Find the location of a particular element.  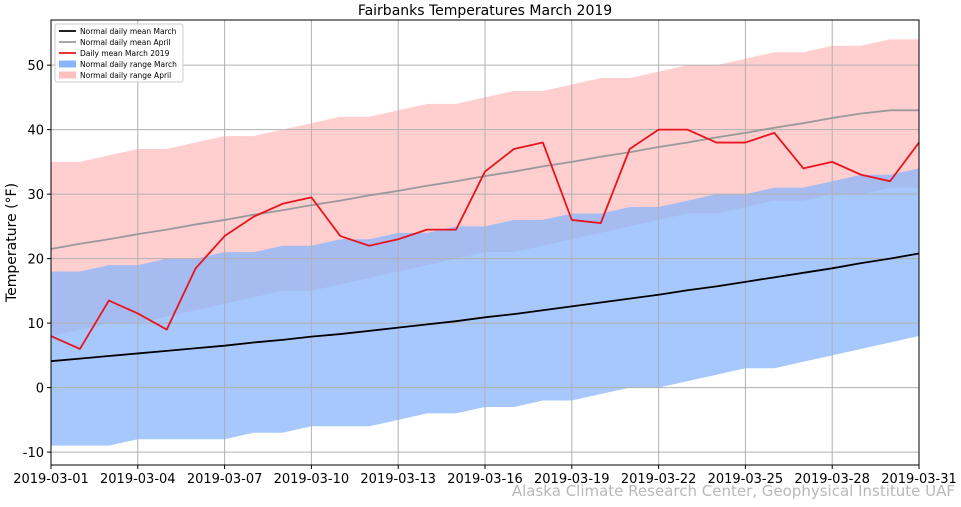

x-tick-label: 2019-03-22 is located at coordinates (659, 479).